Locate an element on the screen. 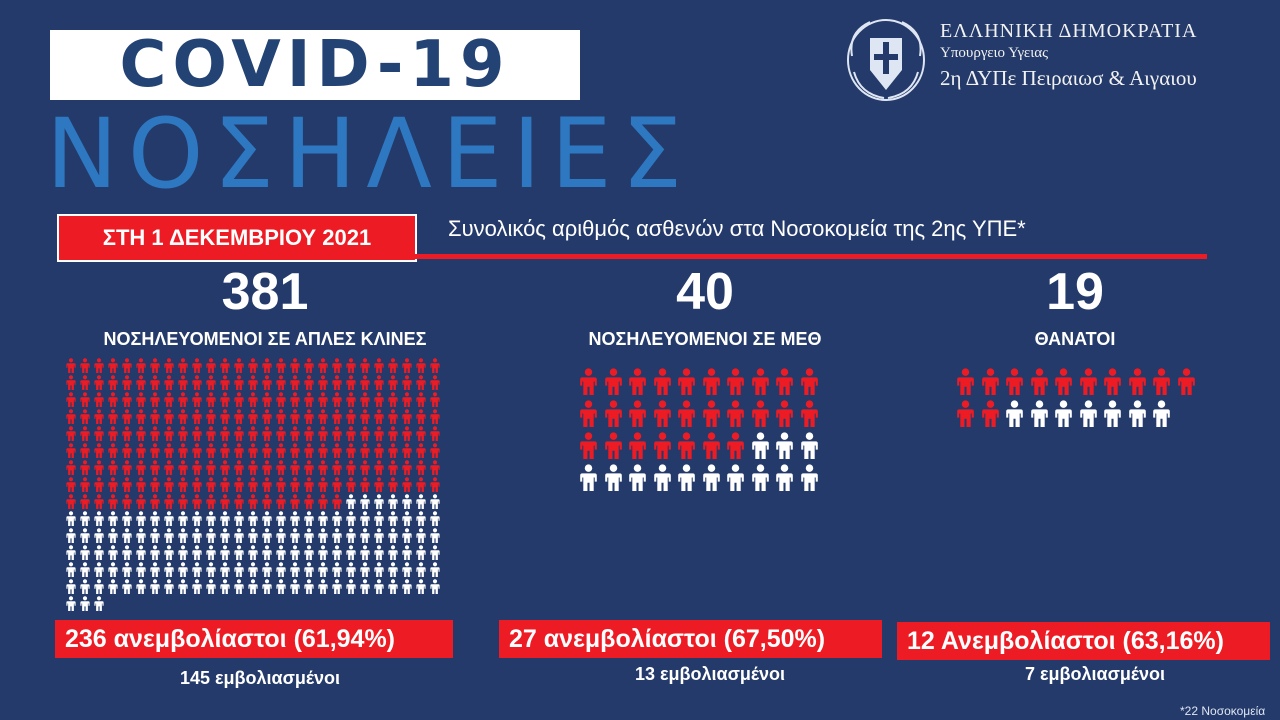  icu-unvaccinated-bar: 27 ανεμβολίαστοι (67,50%) is located at coordinates (690, 639).